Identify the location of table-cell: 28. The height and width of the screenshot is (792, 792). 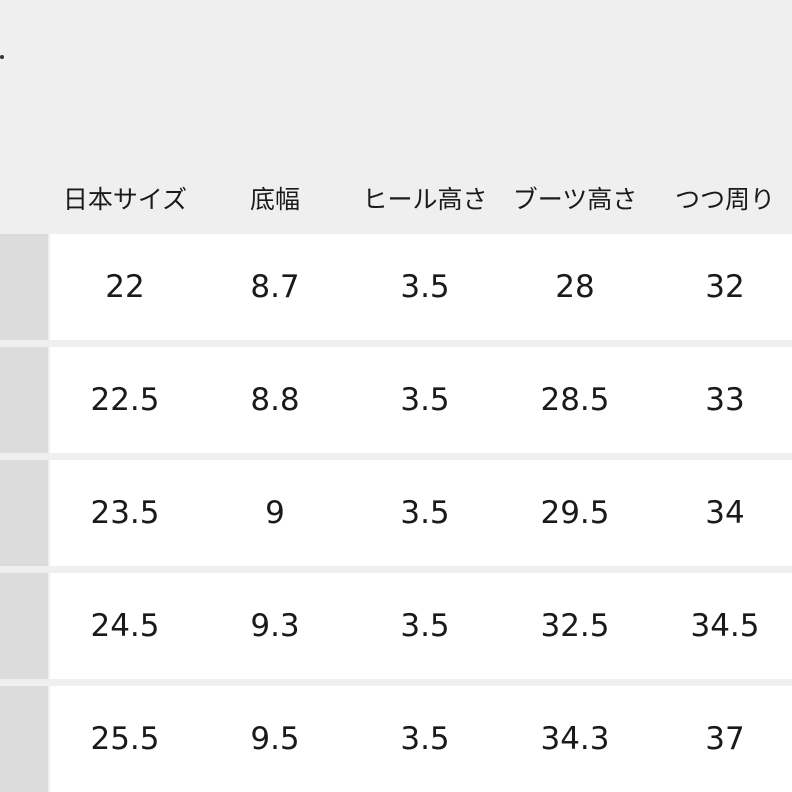
(575, 287).